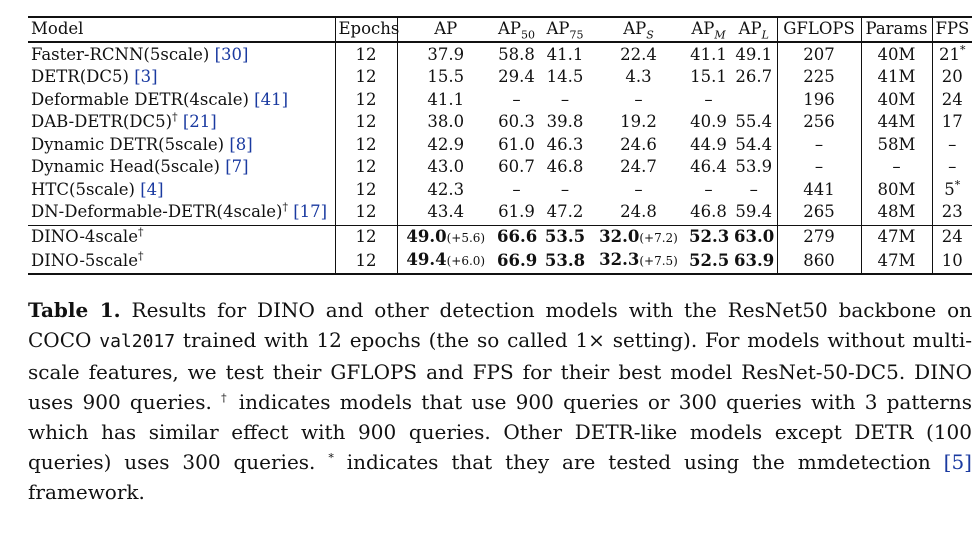  I want to click on fps-mark: *, so click(957, 184).